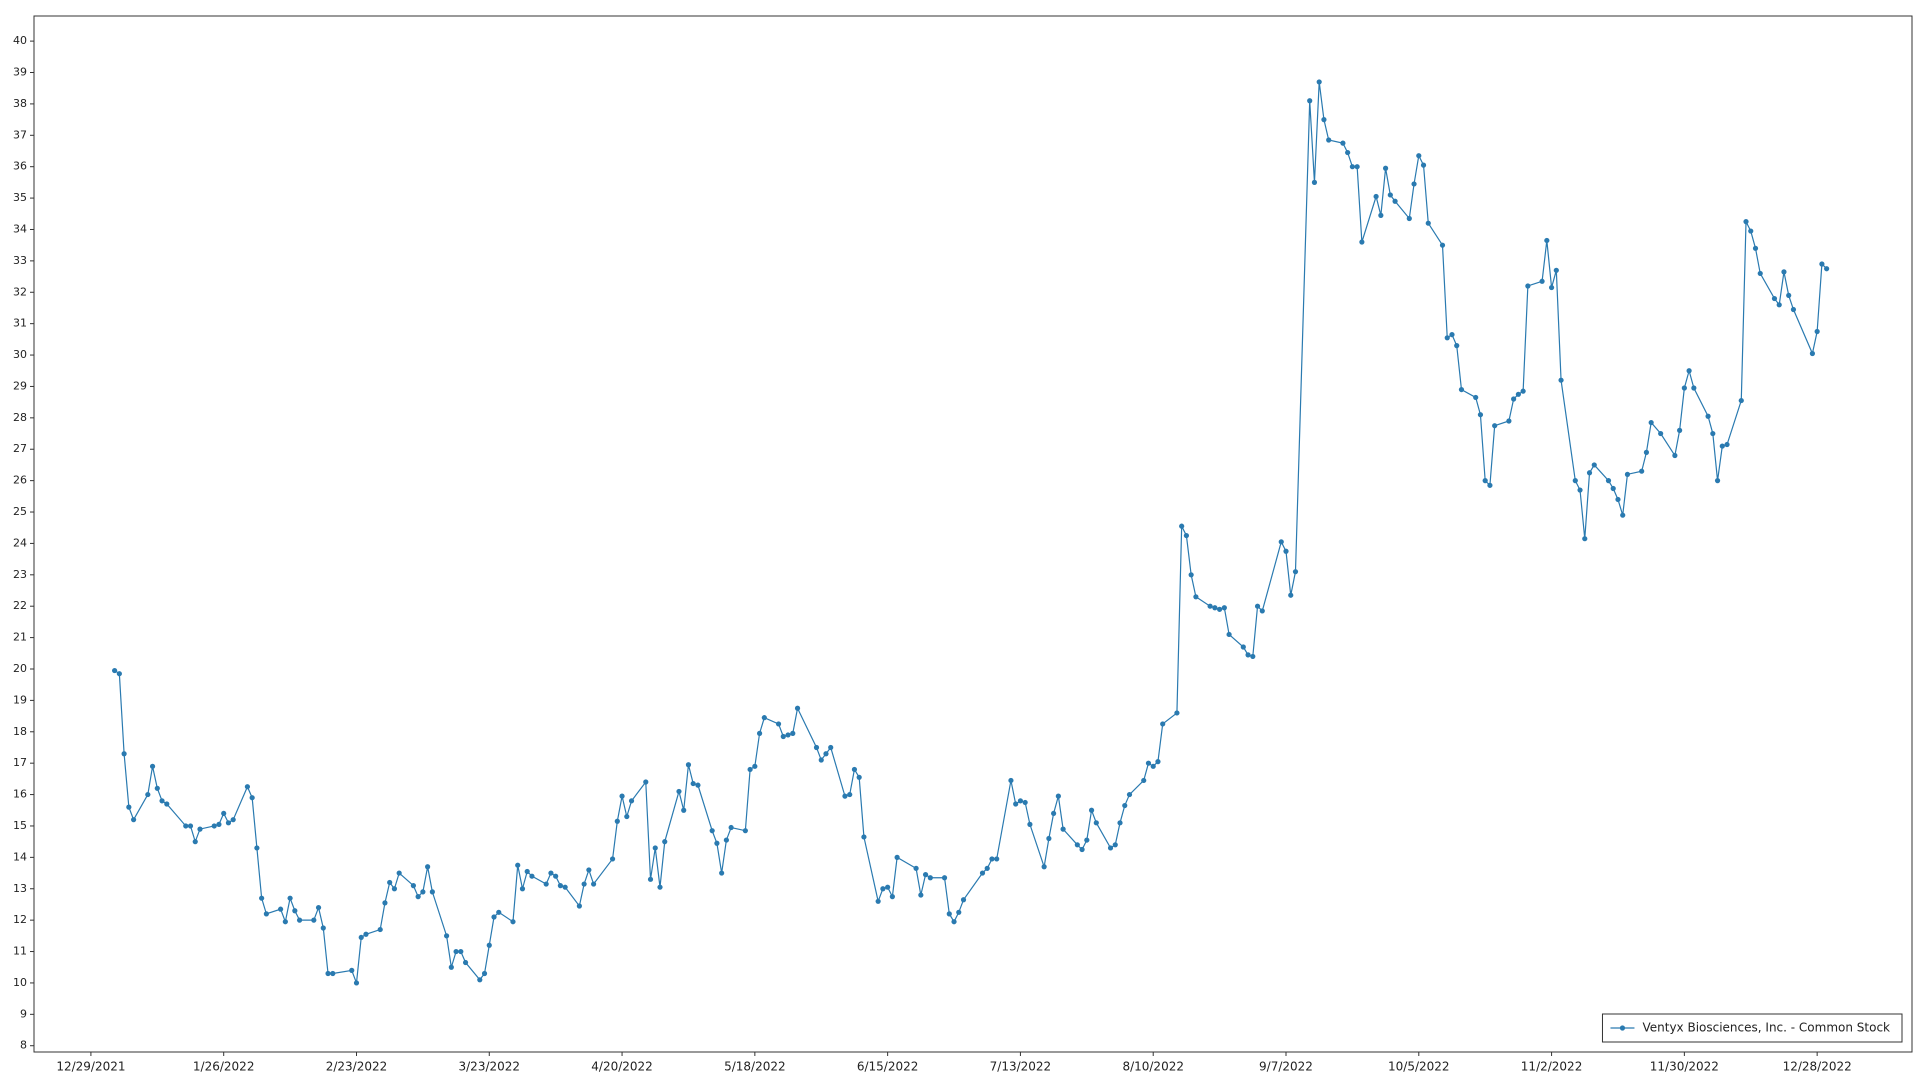 The image size is (1920, 1080). What do you see at coordinates (1552, 1067) in the screenshot?
I see `x-tick-label: 11/2/2022` at bounding box center [1552, 1067].